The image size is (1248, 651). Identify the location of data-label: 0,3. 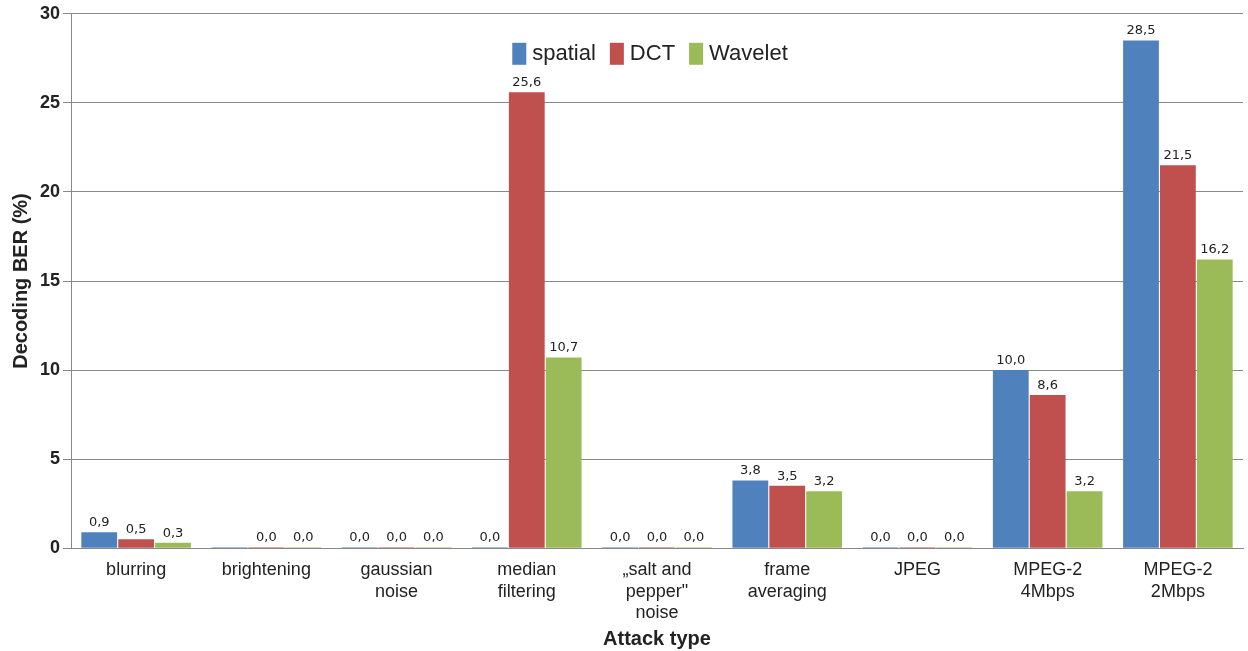
(173, 532).